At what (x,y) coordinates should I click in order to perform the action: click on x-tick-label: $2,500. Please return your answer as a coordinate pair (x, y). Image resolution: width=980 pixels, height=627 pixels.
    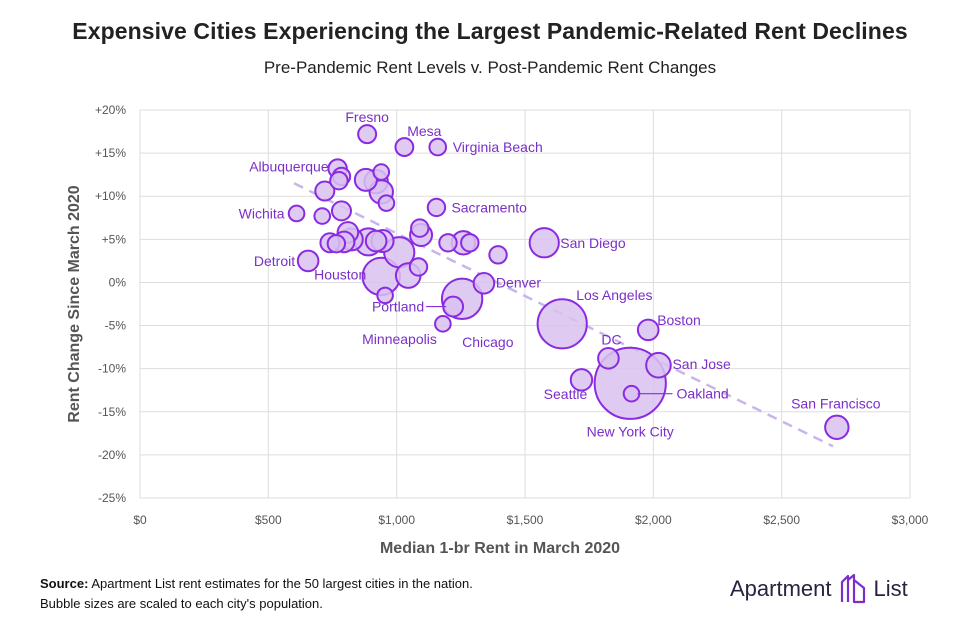
    Looking at the image, I should click on (781, 520).